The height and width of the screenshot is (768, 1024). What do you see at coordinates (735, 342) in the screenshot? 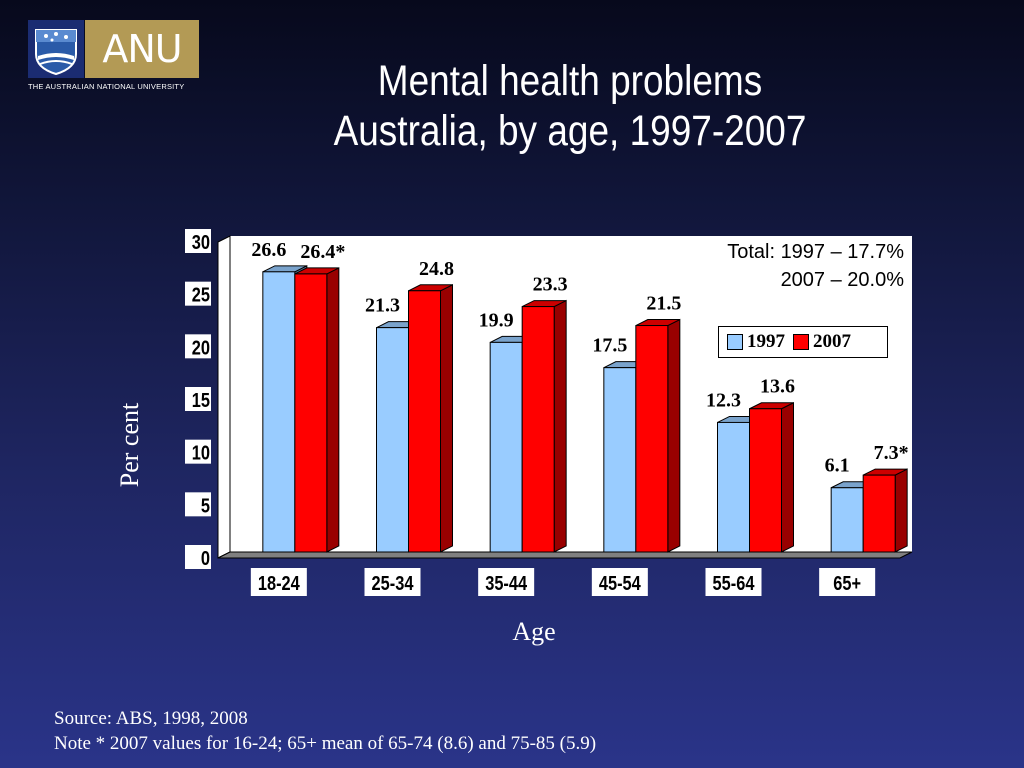
I see `legend-swatch-1997` at bounding box center [735, 342].